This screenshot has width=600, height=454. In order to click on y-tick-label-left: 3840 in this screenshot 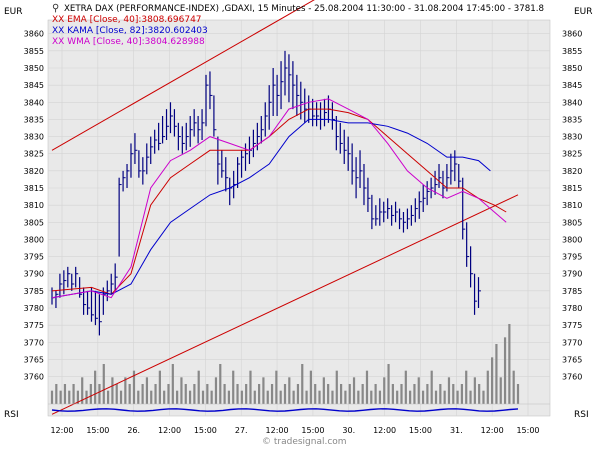, I will do `click(34, 102)`.